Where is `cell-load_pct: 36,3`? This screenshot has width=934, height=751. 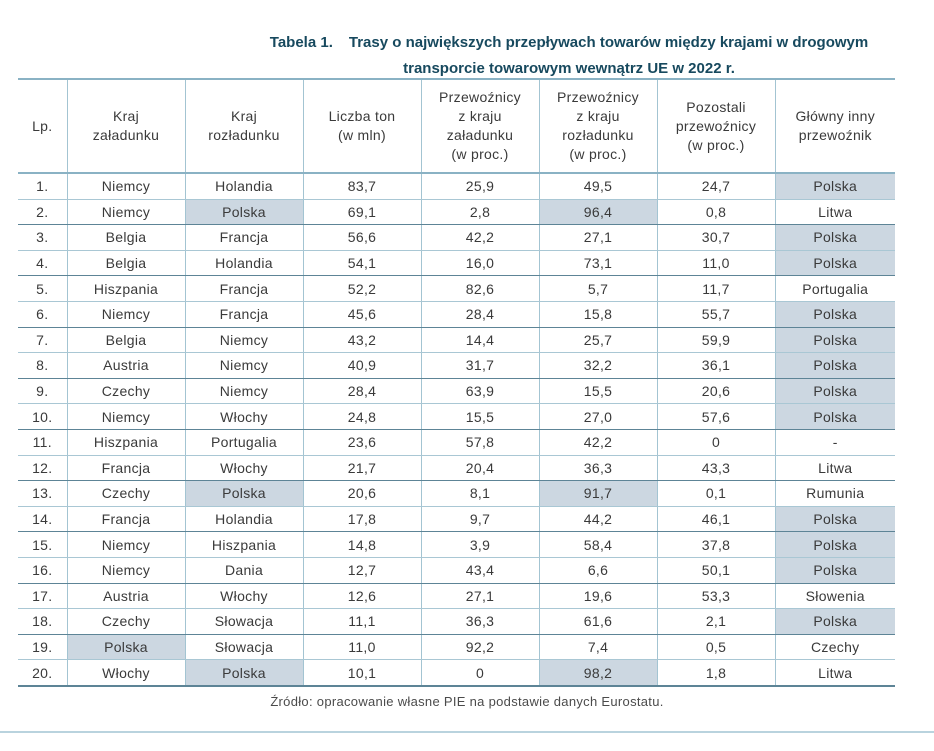
cell-load_pct: 36,3 is located at coordinates (479, 621).